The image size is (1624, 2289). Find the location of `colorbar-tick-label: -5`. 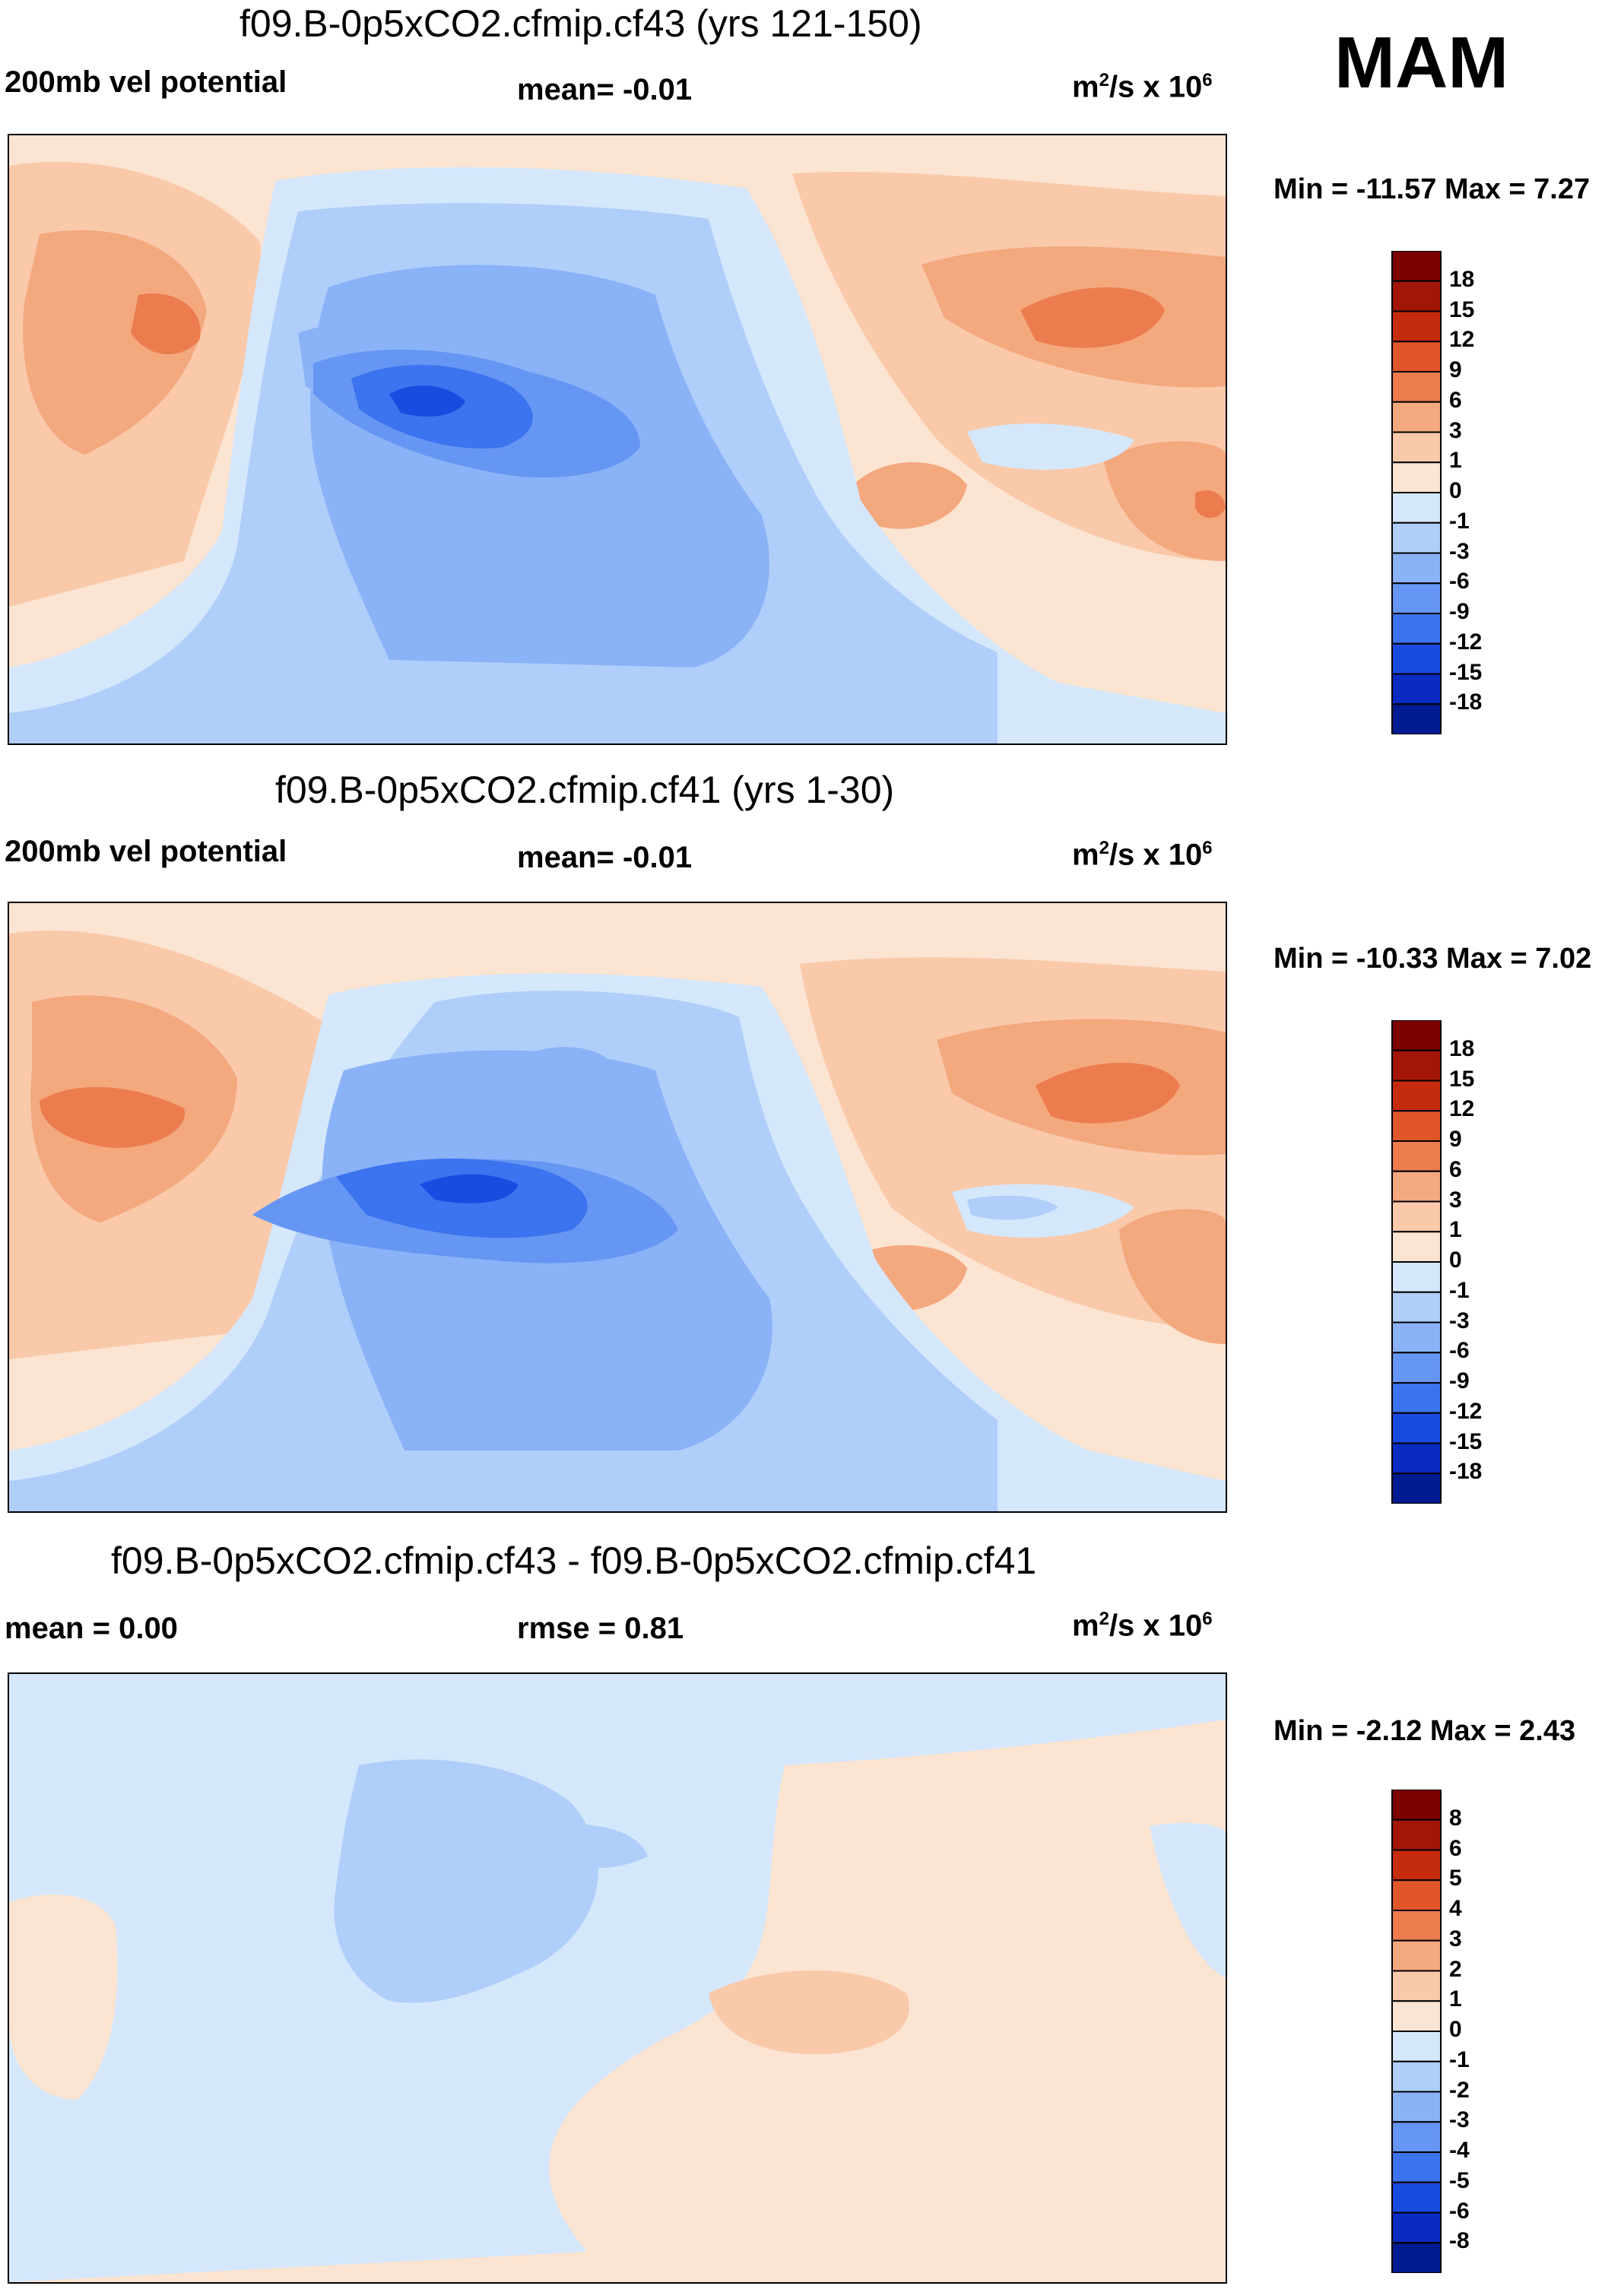

colorbar-tick-label: -5 is located at coordinates (1459, 2180).